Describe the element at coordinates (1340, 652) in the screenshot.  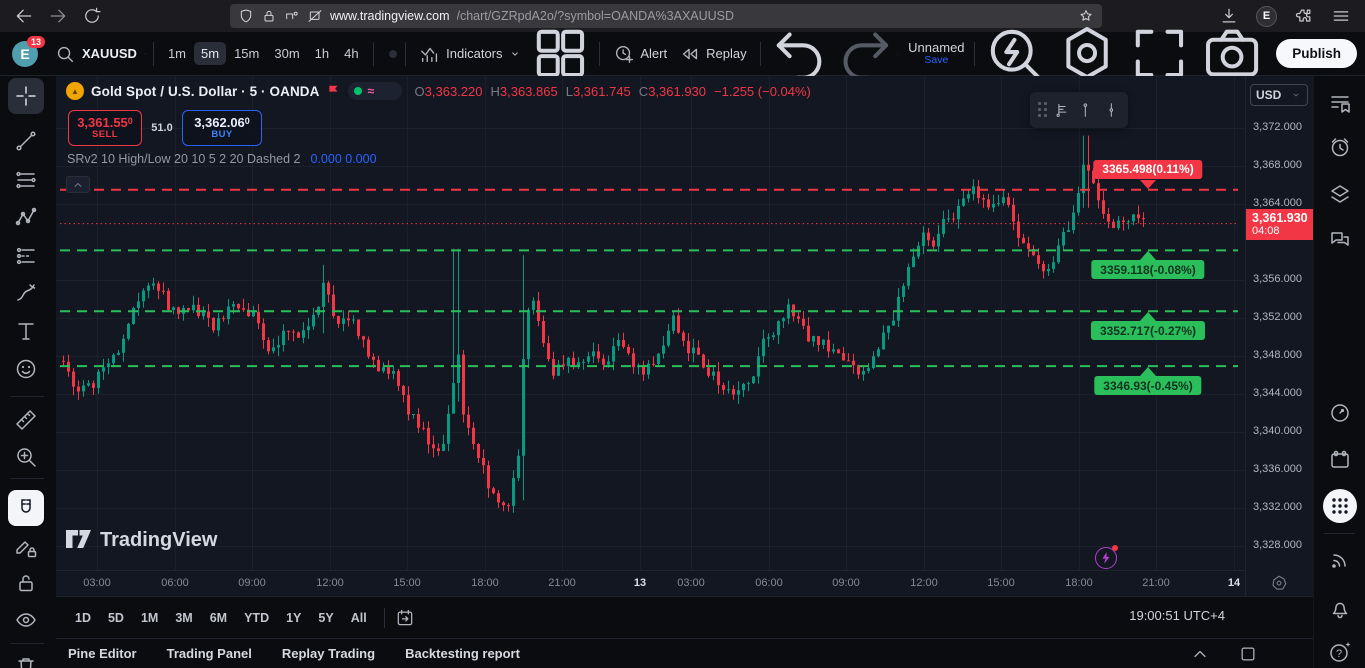
I see `help-icon: ?` at that location.